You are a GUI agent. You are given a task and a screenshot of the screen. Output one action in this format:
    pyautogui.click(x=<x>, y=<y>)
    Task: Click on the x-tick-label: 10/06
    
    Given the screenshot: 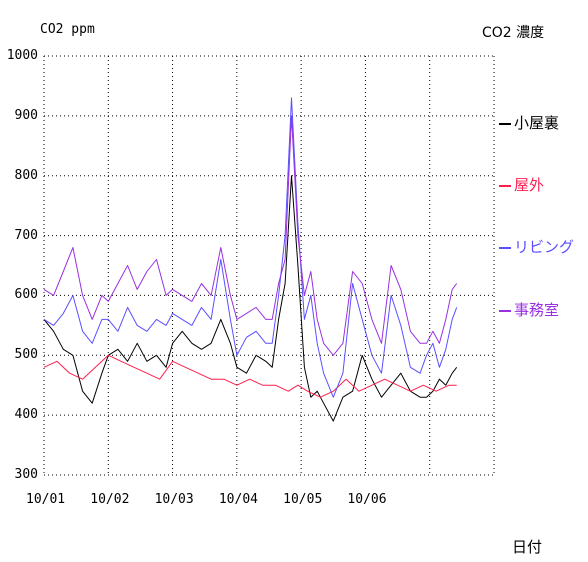 What is the action you would take?
    pyautogui.click(x=367, y=499)
    